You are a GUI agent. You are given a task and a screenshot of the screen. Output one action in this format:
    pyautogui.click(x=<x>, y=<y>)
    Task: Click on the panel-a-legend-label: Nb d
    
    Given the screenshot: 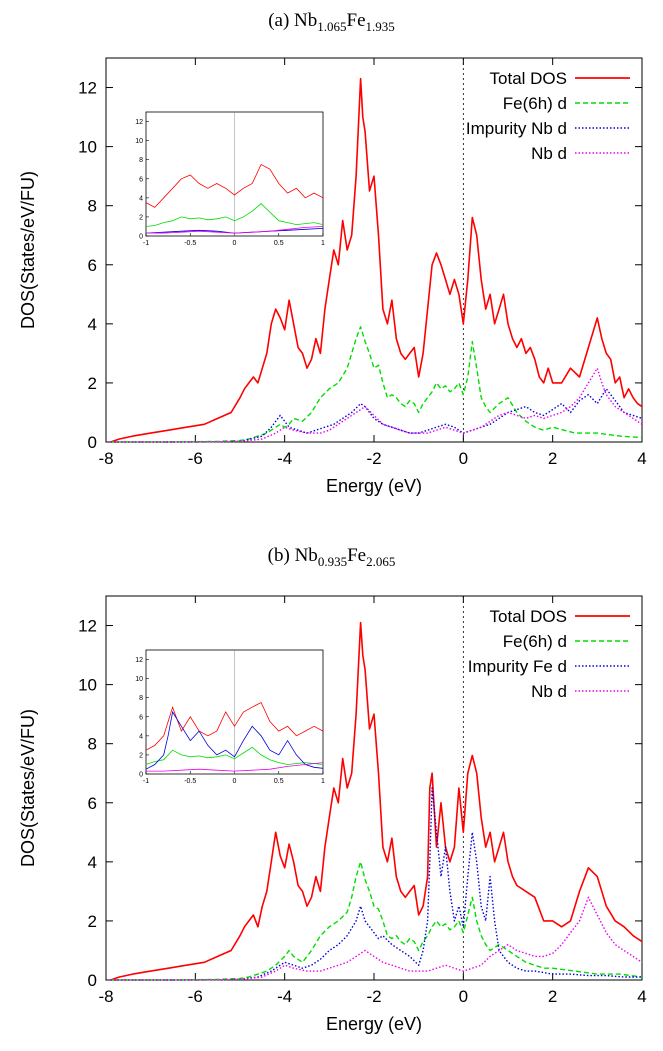 What is the action you would take?
    pyautogui.click(x=549, y=153)
    